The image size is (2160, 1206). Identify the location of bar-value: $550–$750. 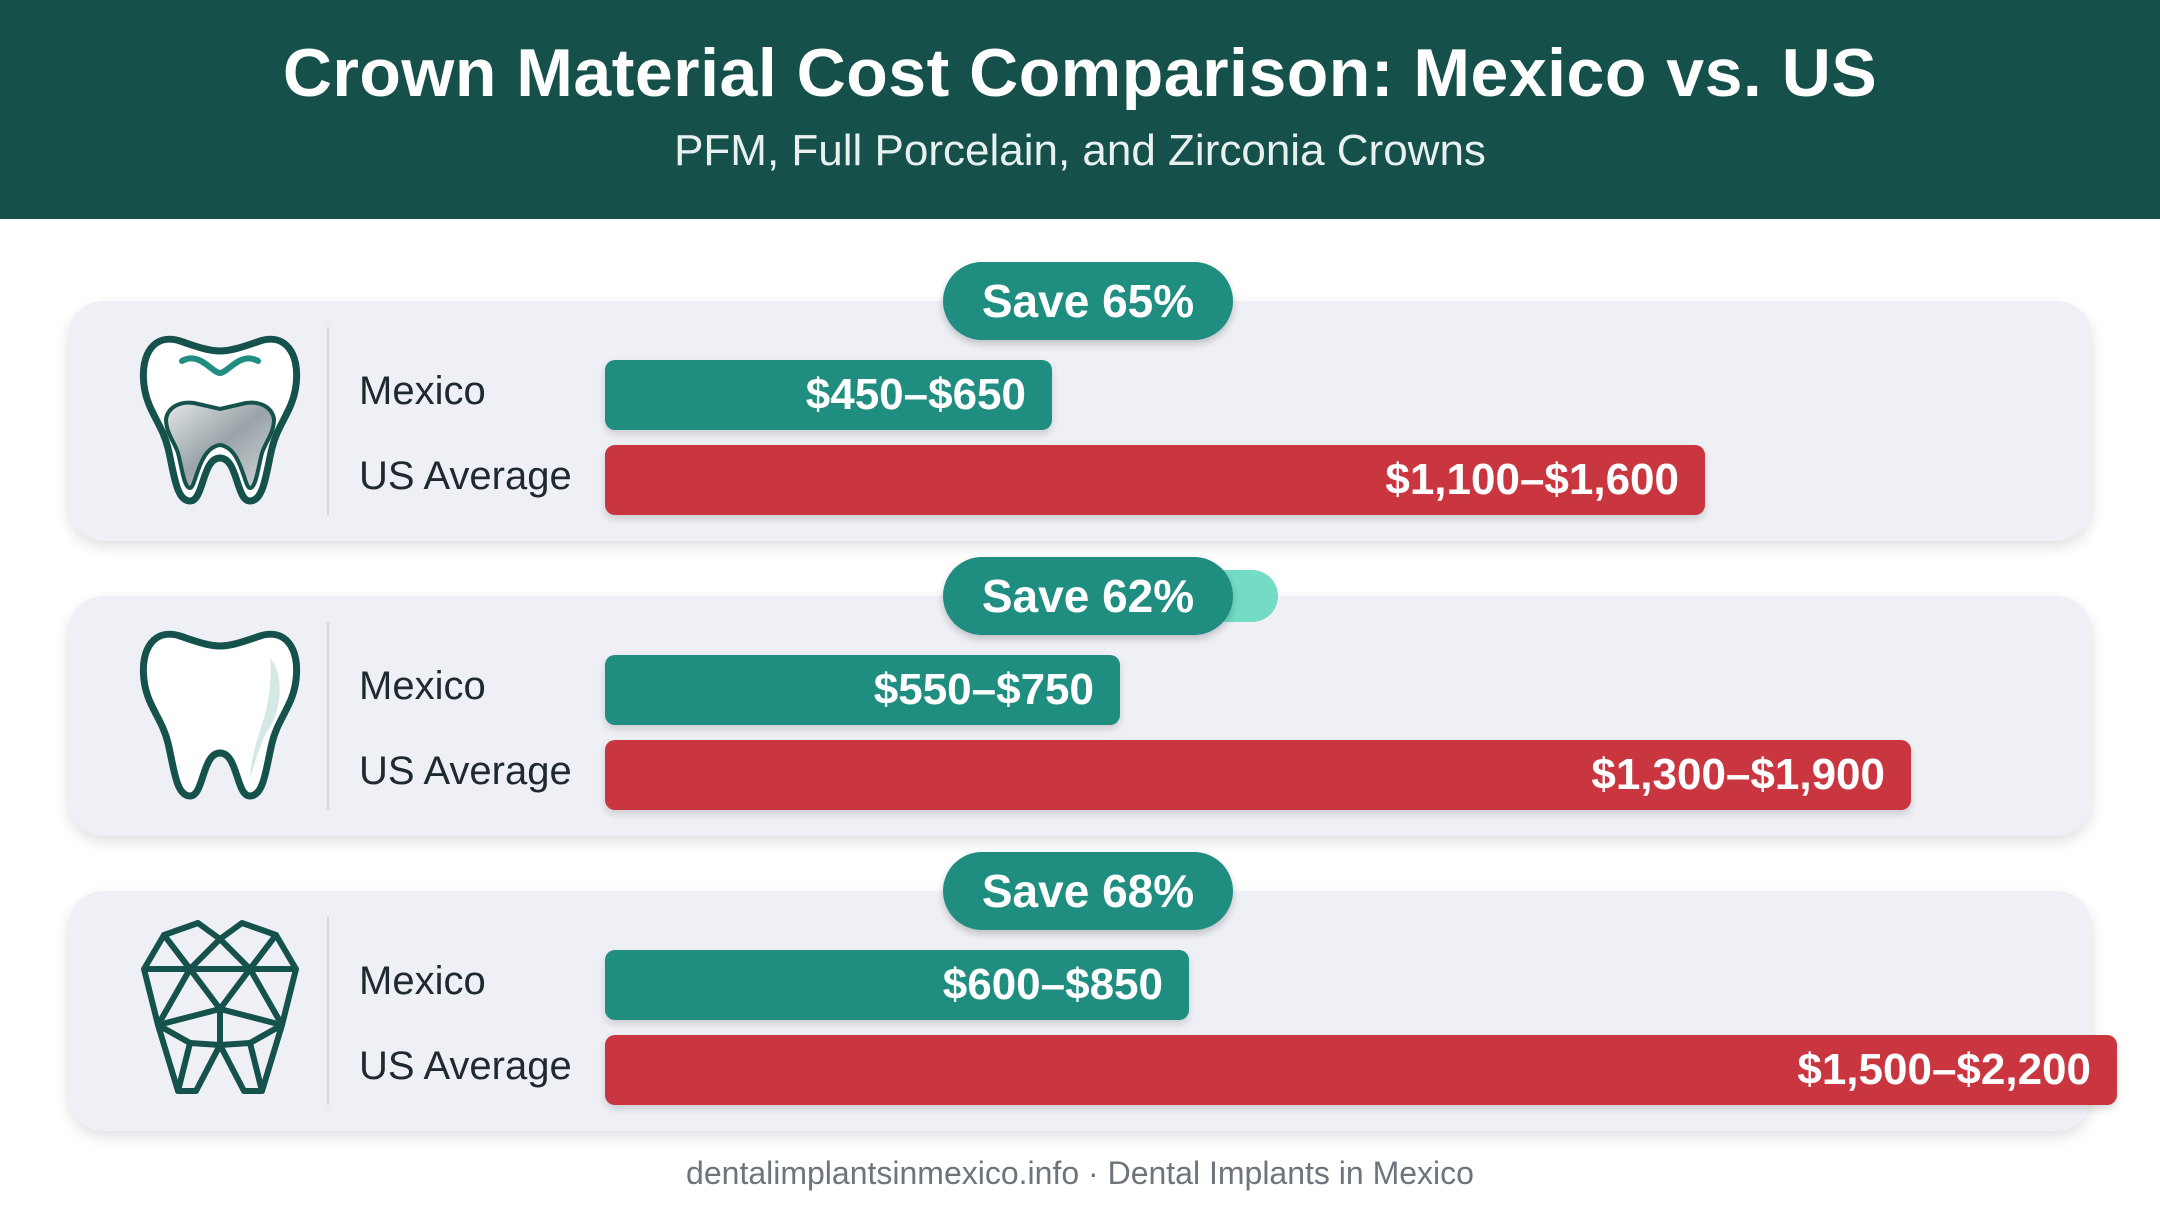
(983, 689).